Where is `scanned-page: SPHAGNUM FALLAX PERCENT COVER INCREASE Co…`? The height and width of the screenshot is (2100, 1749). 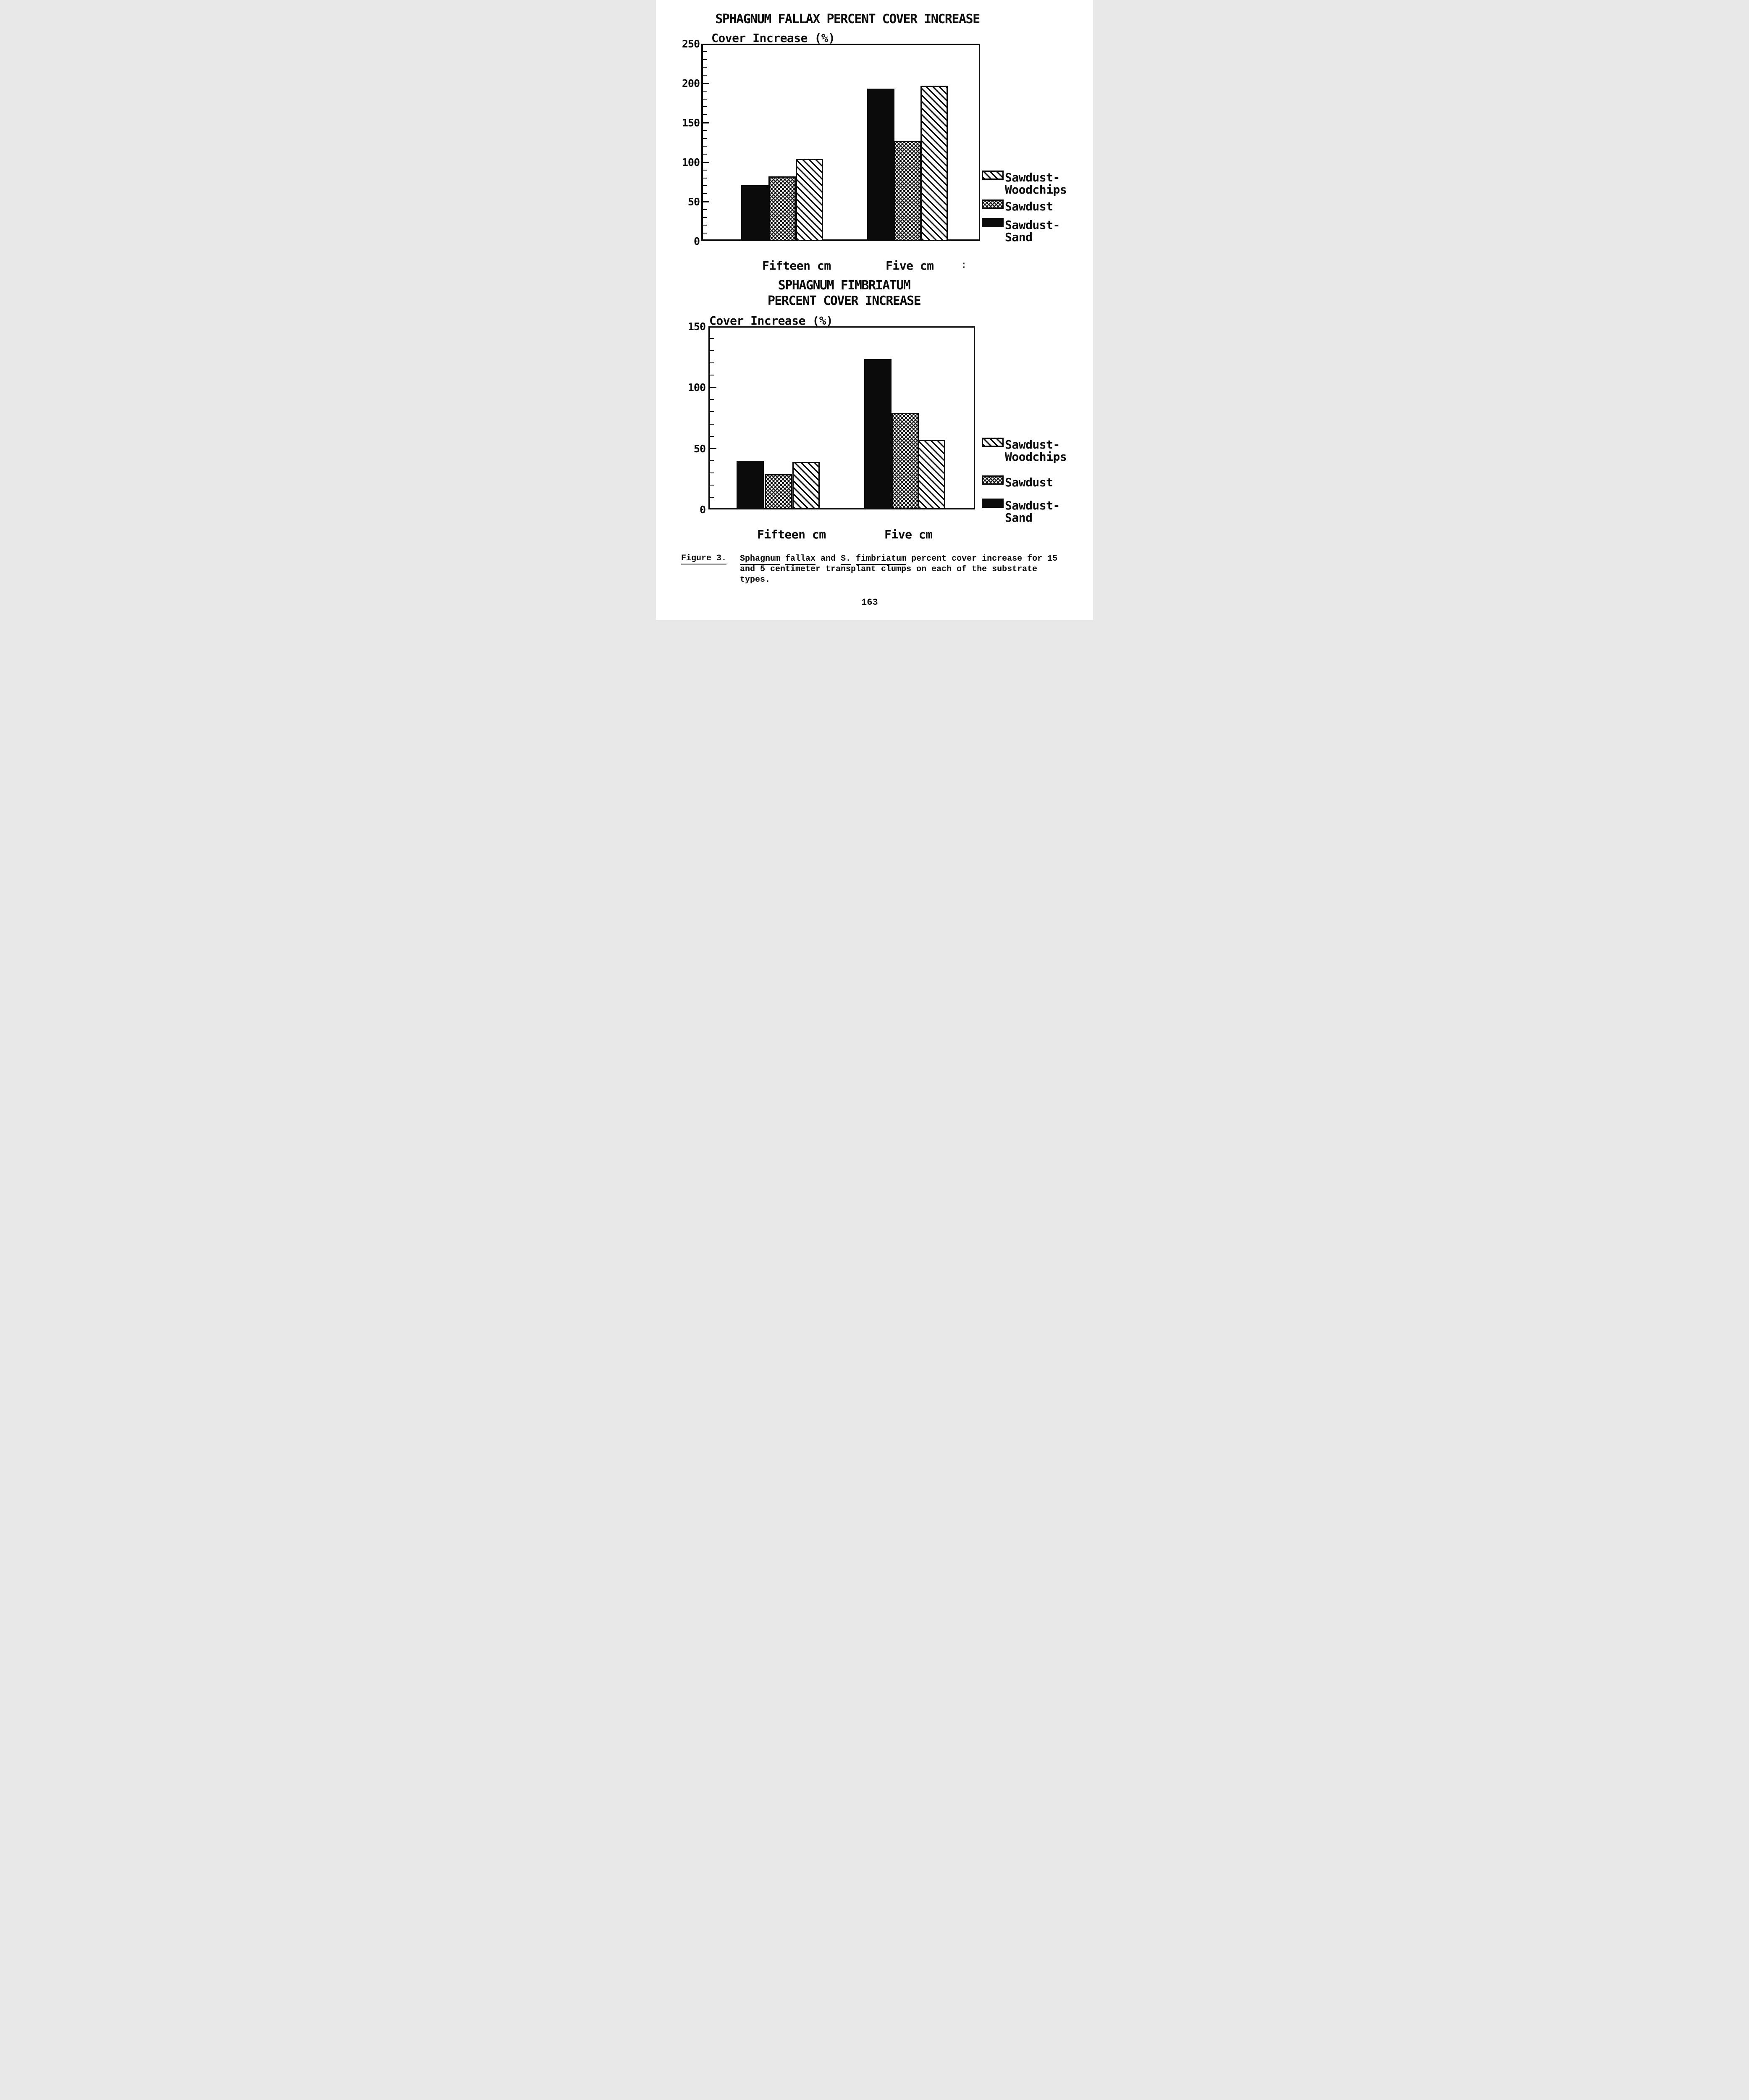 scanned-page: SPHAGNUM FALLAX PERCENT COVER INCREASE Co… is located at coordinates (874, 310).